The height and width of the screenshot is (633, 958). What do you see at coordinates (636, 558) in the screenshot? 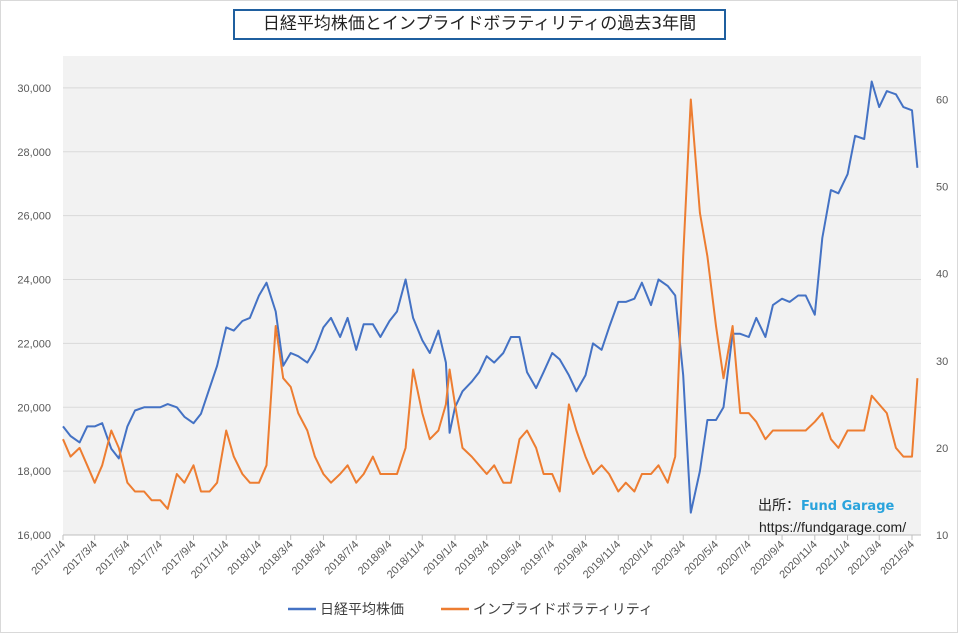
I see `x-tick-label: 2020/1/4` at bounding box center [636, 558].